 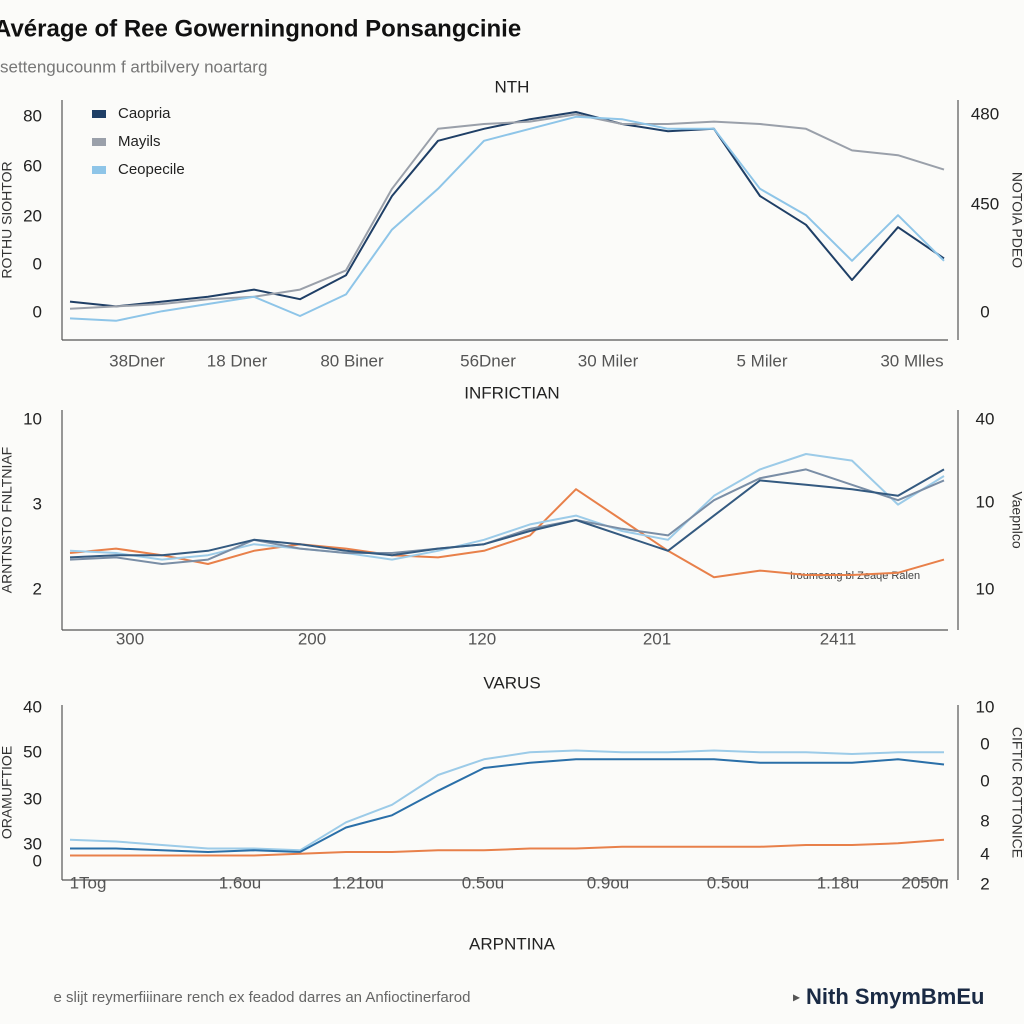 What do you see at coordinates (984, 853) in the screenshot?
I see `y2-tick-label: 4` at bounding box center [984, 853].